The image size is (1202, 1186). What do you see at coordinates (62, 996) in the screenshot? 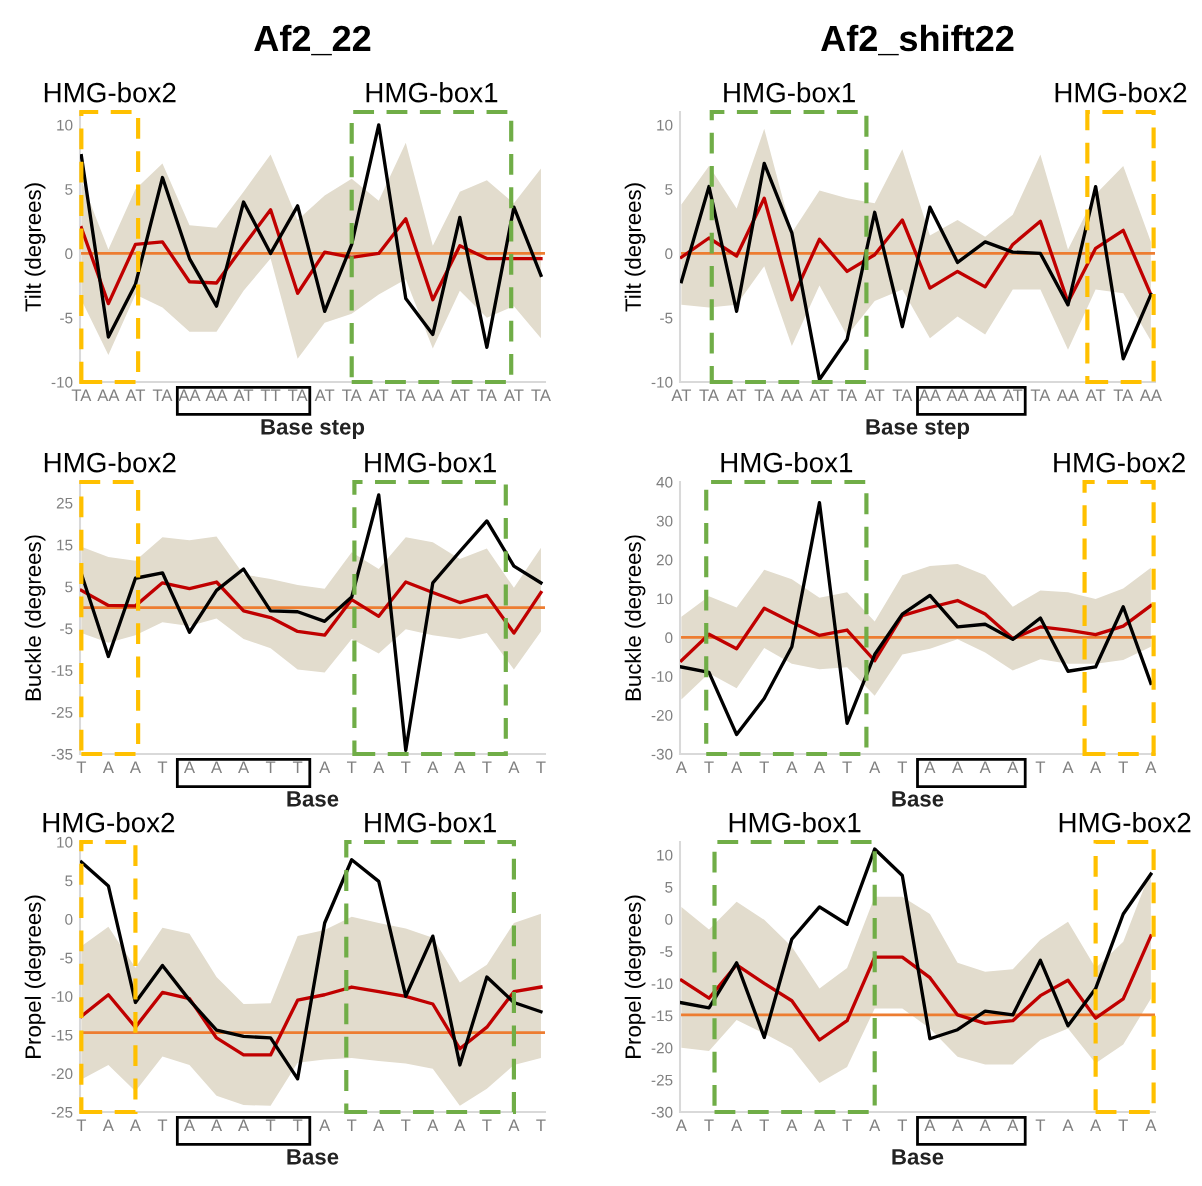
I see `y-tick-label: -10` at bounding box center [62, 996].